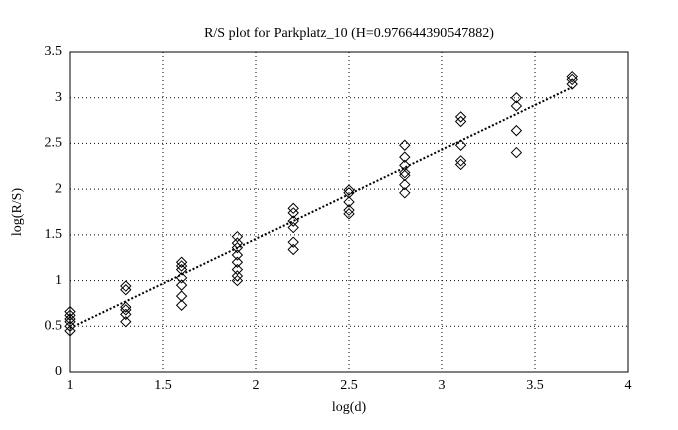 This screenshot has width=678, height=430. I want to click on x-tick-label: 2.5, so click(349, 385).